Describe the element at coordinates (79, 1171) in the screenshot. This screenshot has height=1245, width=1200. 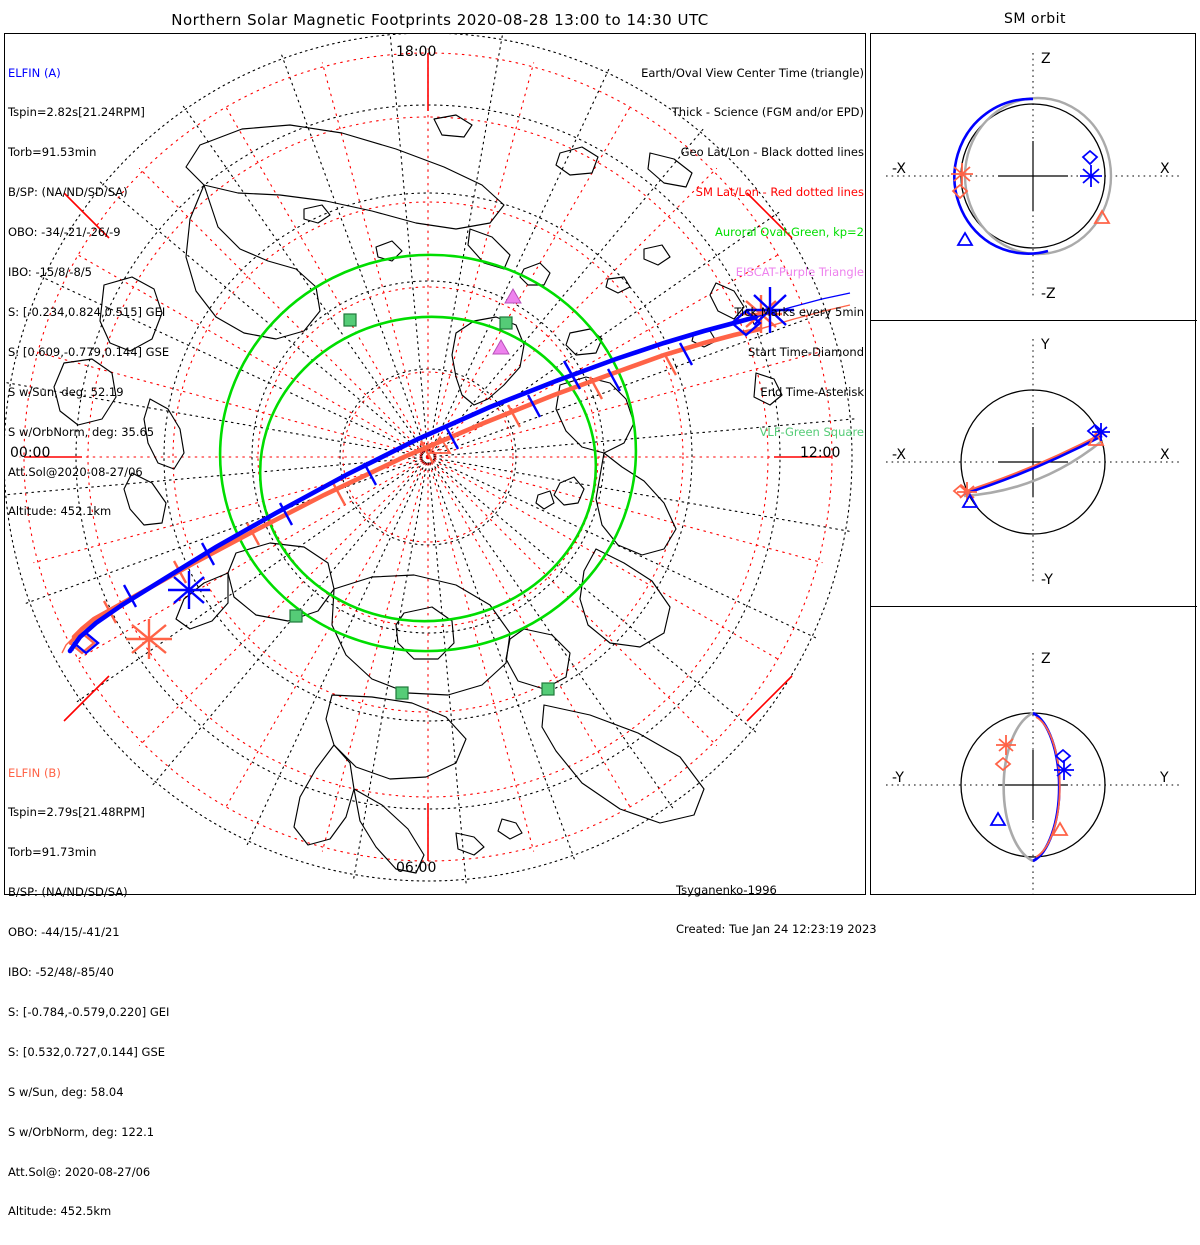
I see `elfin-b-line-9: Att.Sol@: 2020-08-27/06` at that location.